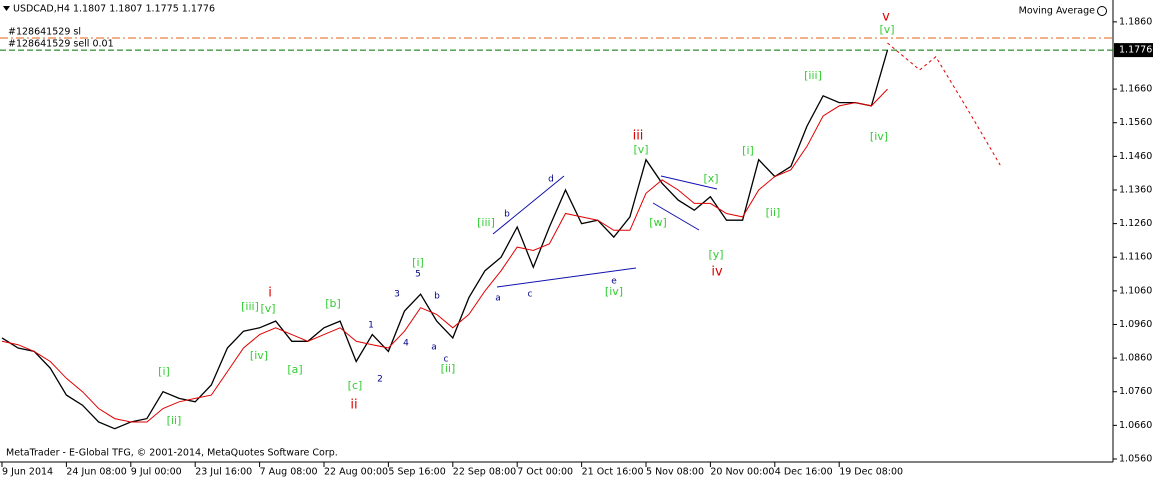 The width and height of the screenshot is (1153, 481). Describe the element at coordinates (804, 472) in the screenshot. I see `x-tick-label: 4 Dec 16:00` at that location.